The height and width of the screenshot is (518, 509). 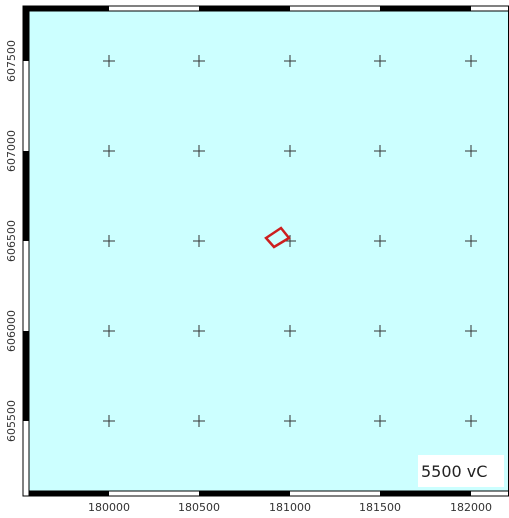 I want to click on x-tick-label: 181000, so click(x=290, y=507).